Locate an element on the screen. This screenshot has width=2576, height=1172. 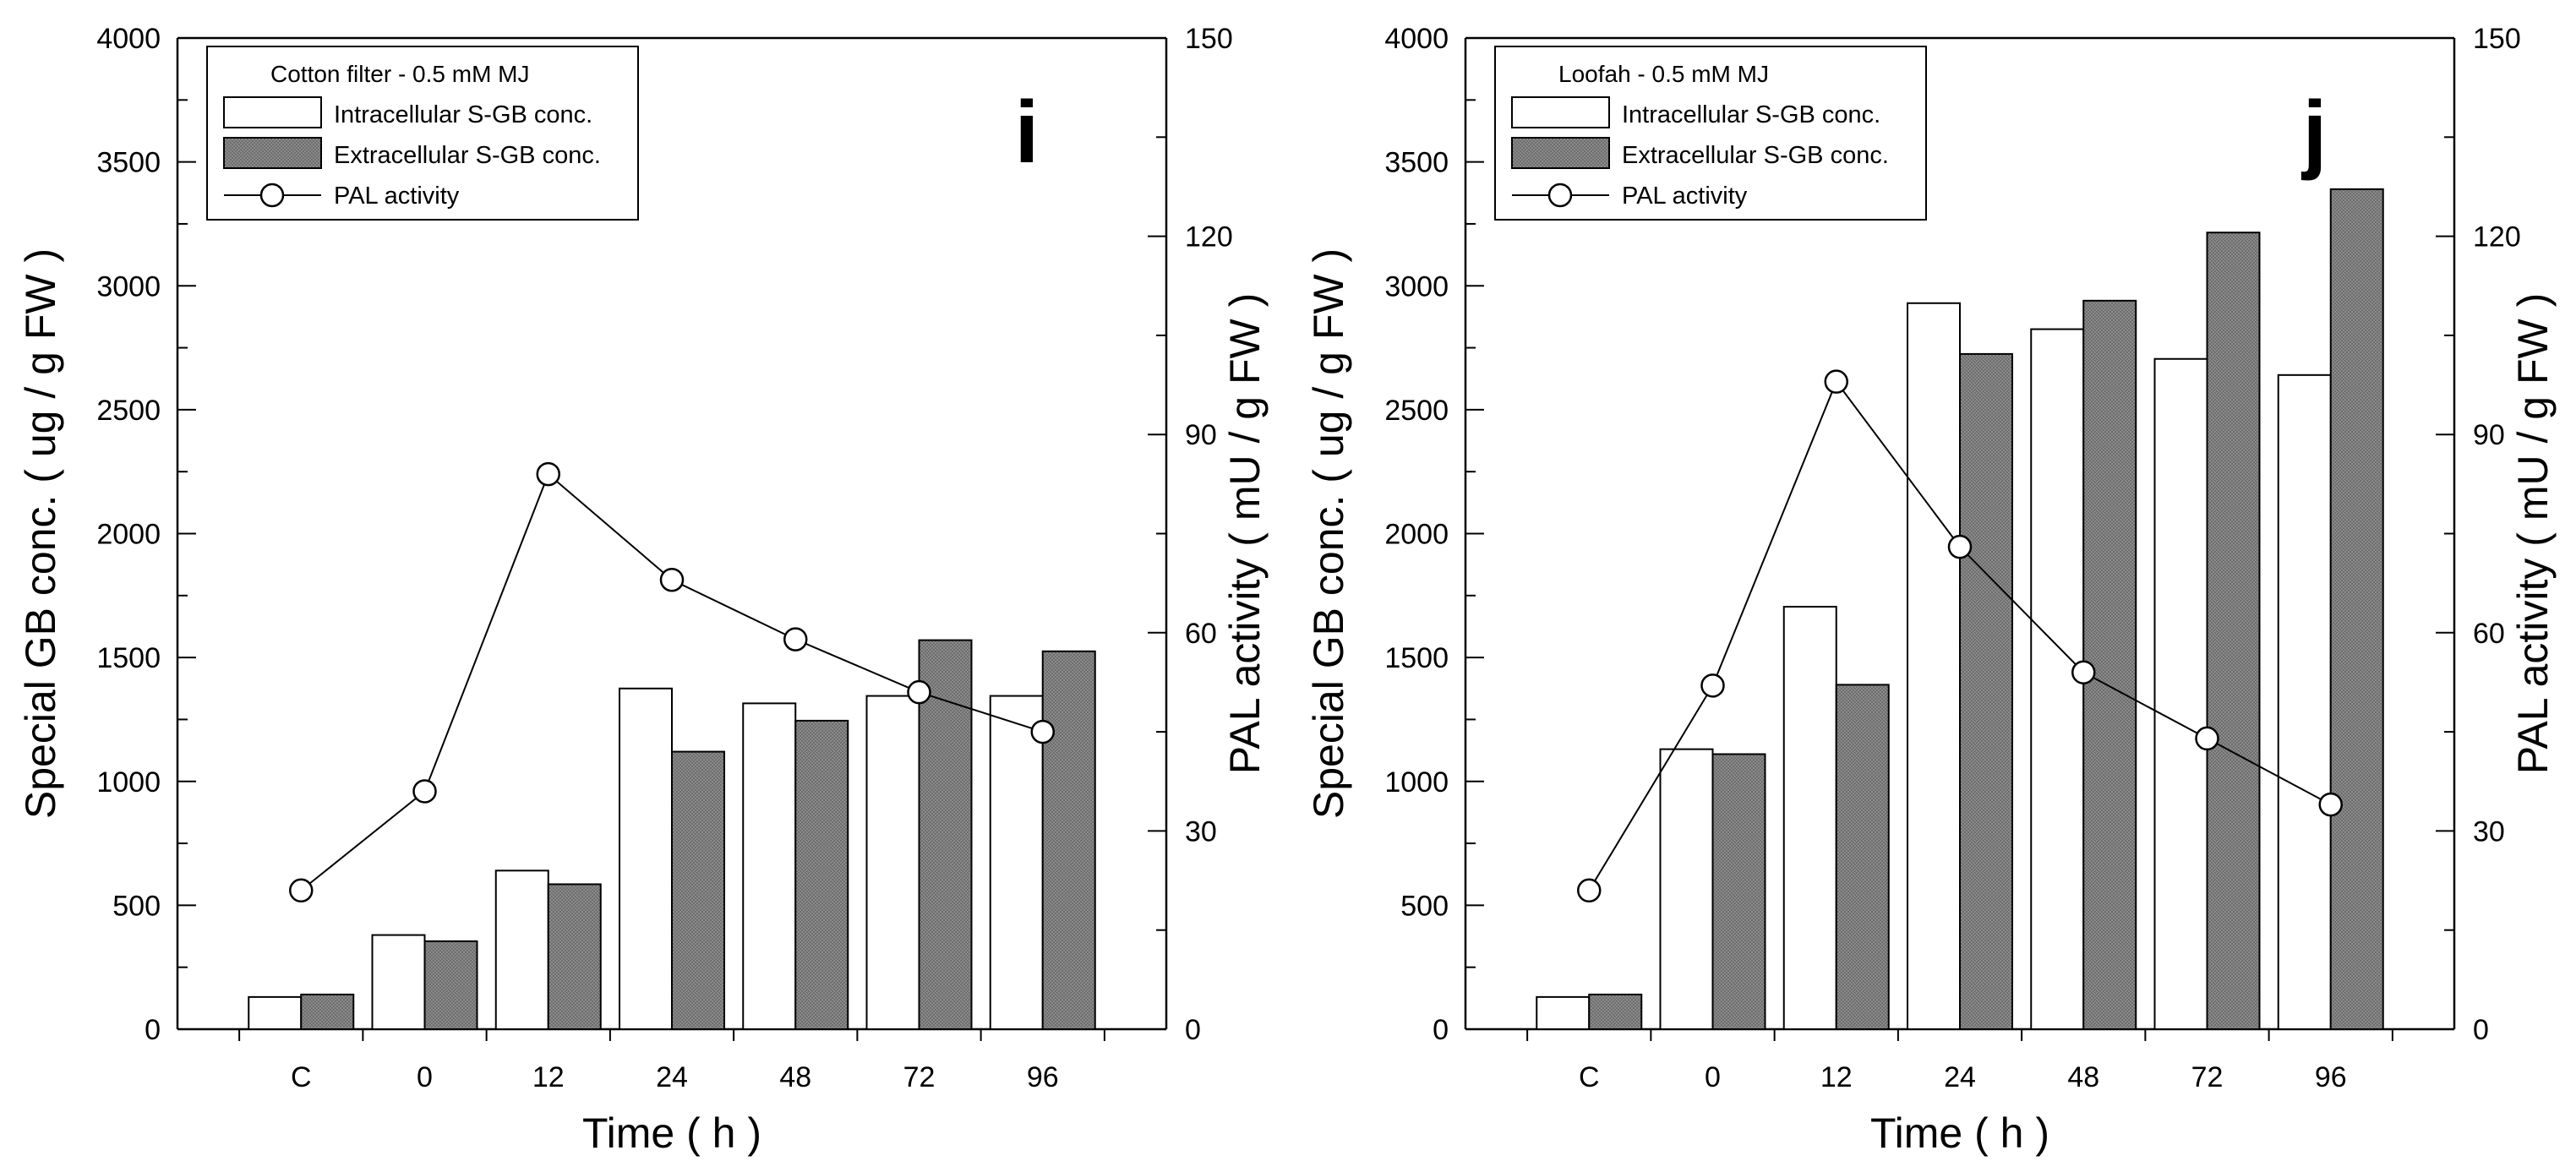
panel-label: i is located at coordinates (1027, 133).